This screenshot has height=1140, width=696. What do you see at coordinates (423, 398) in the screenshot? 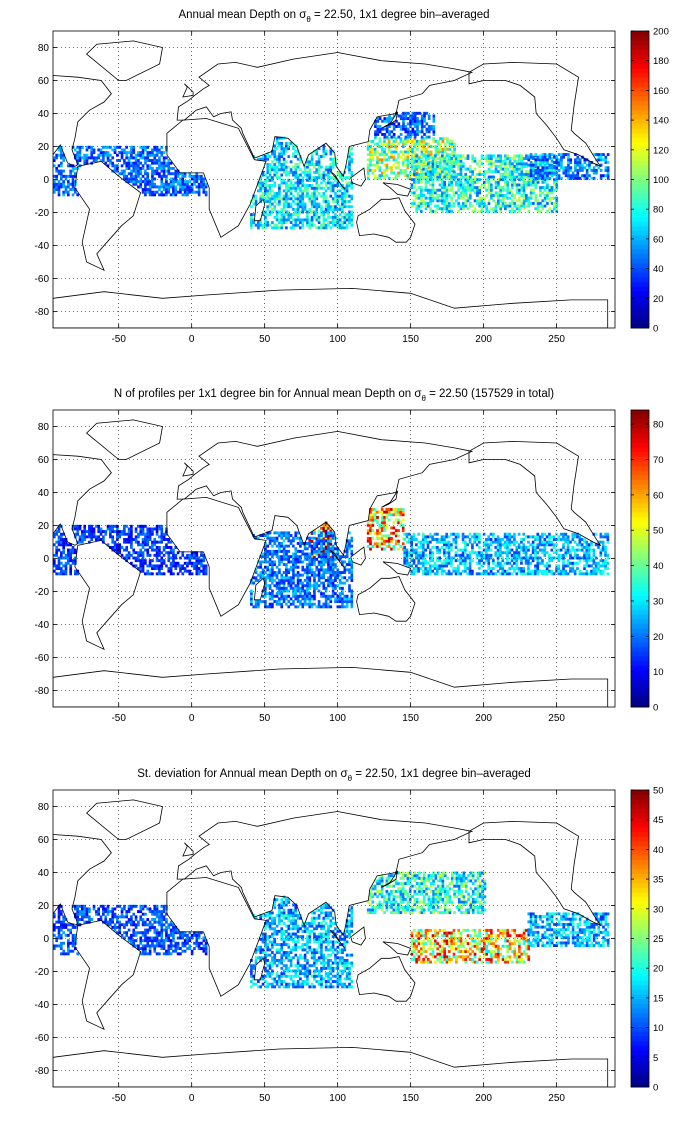
I see `title-subscript: θ` at bounding box center [423, 398].